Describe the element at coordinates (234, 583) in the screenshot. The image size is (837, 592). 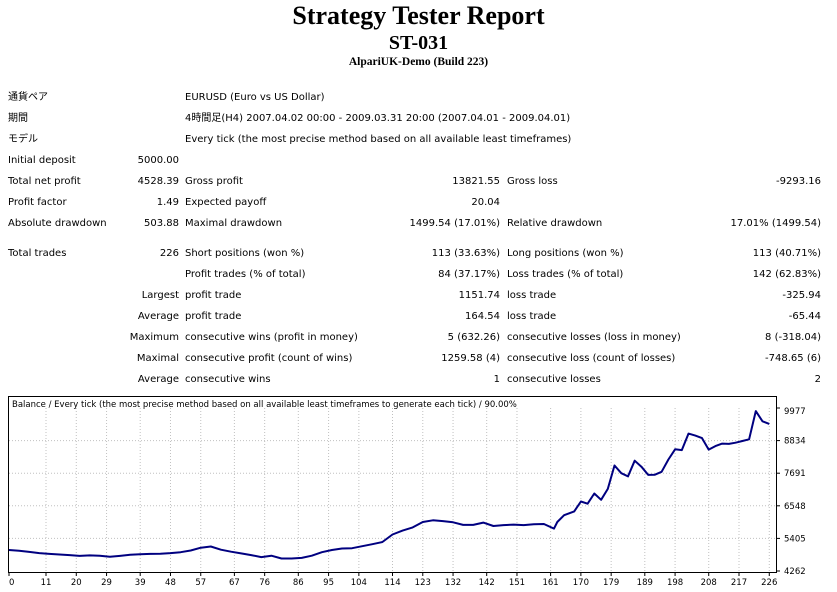
I see `x-tick-label: 67` at that location.